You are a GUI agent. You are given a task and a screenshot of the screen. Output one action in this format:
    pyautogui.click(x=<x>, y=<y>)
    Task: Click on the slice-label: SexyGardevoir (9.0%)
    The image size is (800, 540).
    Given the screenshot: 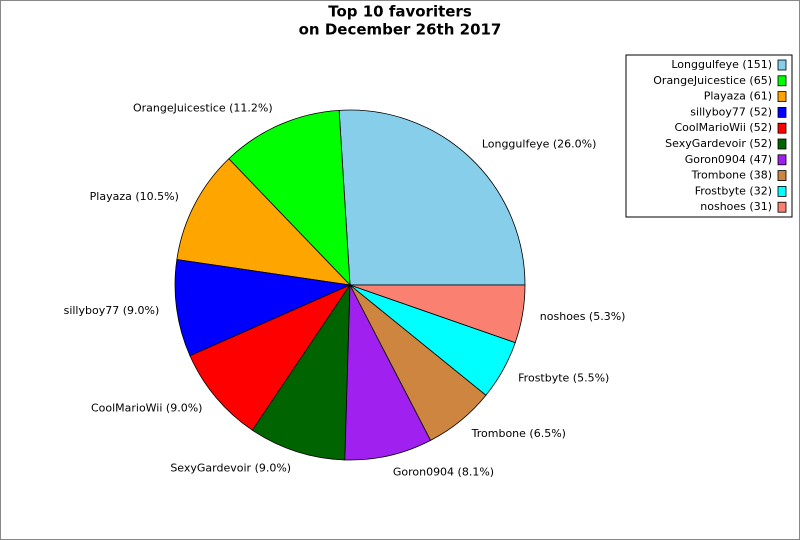 What is the action you would take?
    pyautogui.click(x=230, y=467)
    